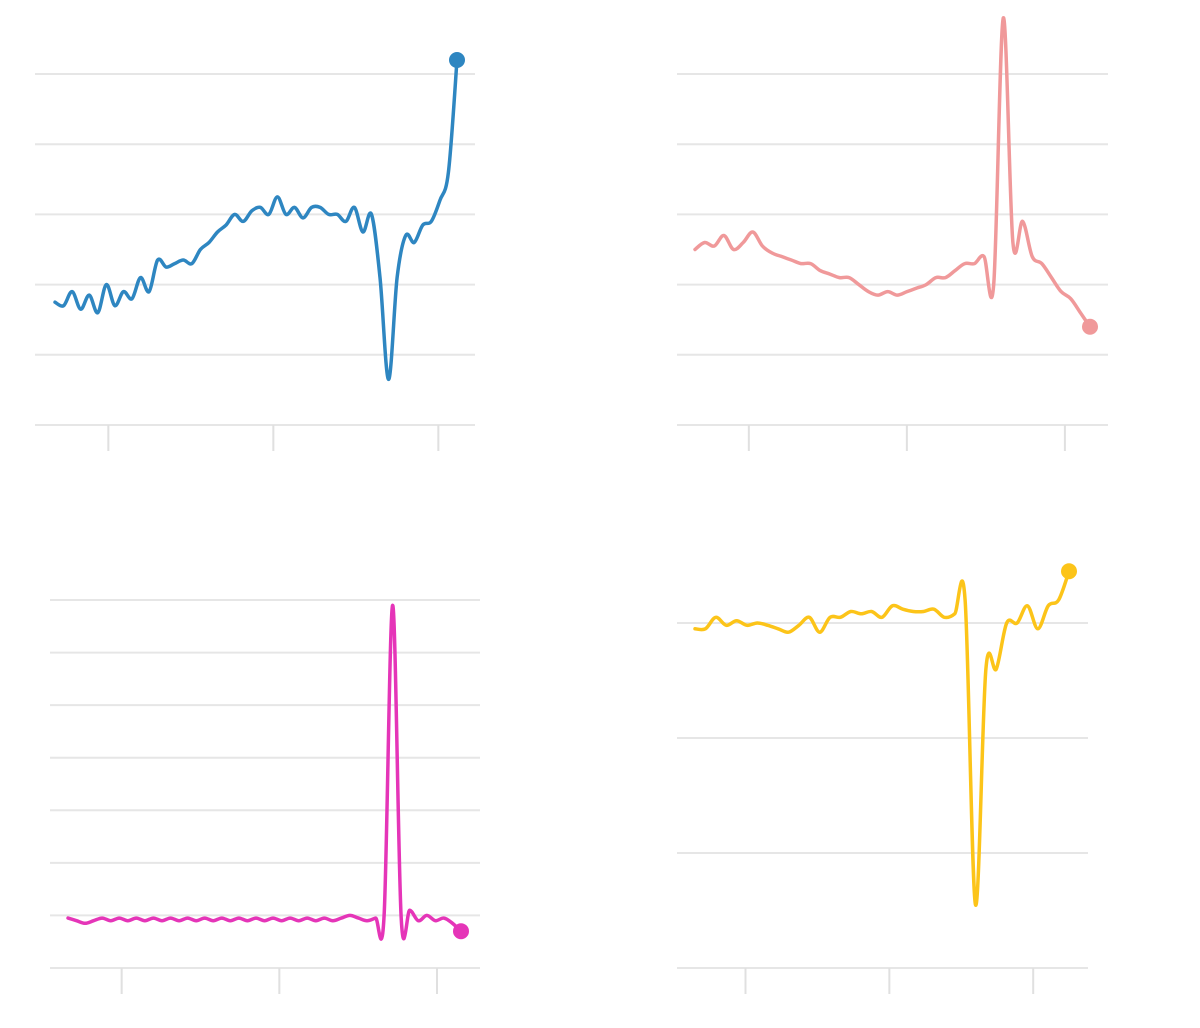 This screenshot has width=1200, height=1028. I want to click on end-marker-bottom-left, so click(461, 931).